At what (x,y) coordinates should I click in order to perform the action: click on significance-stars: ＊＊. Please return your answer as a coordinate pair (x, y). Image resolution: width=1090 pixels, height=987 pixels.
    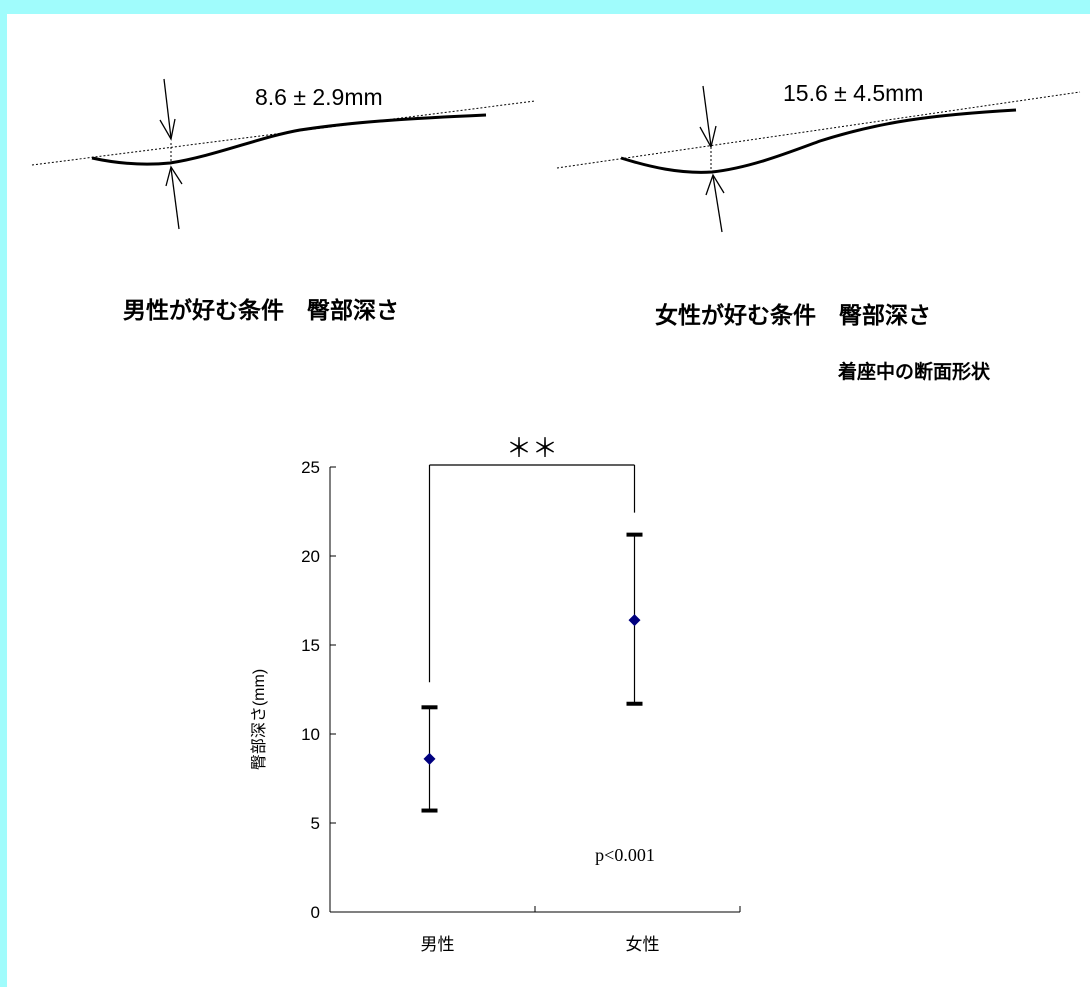
    Looking at the image, I should click on (532, 448).